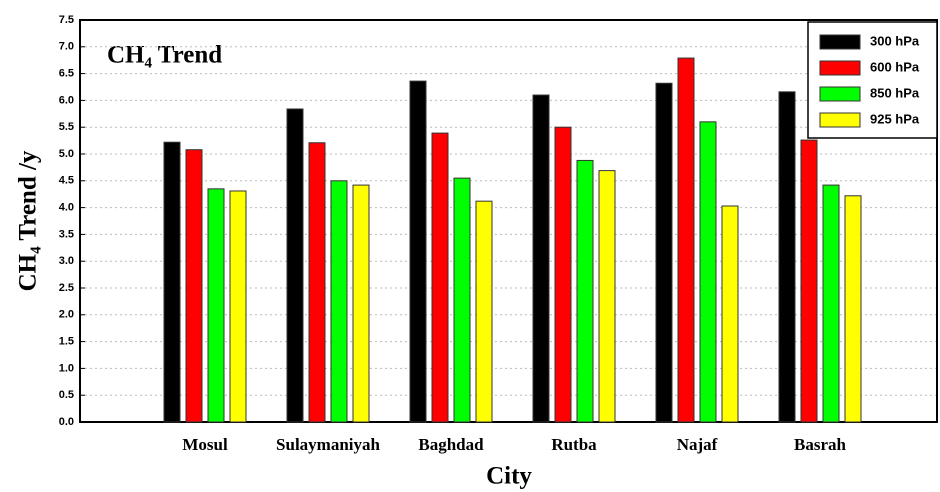  Describe the element at coordinates (66, 368) in the screenshot. I see `y-tick-label: 1.0` at that location.